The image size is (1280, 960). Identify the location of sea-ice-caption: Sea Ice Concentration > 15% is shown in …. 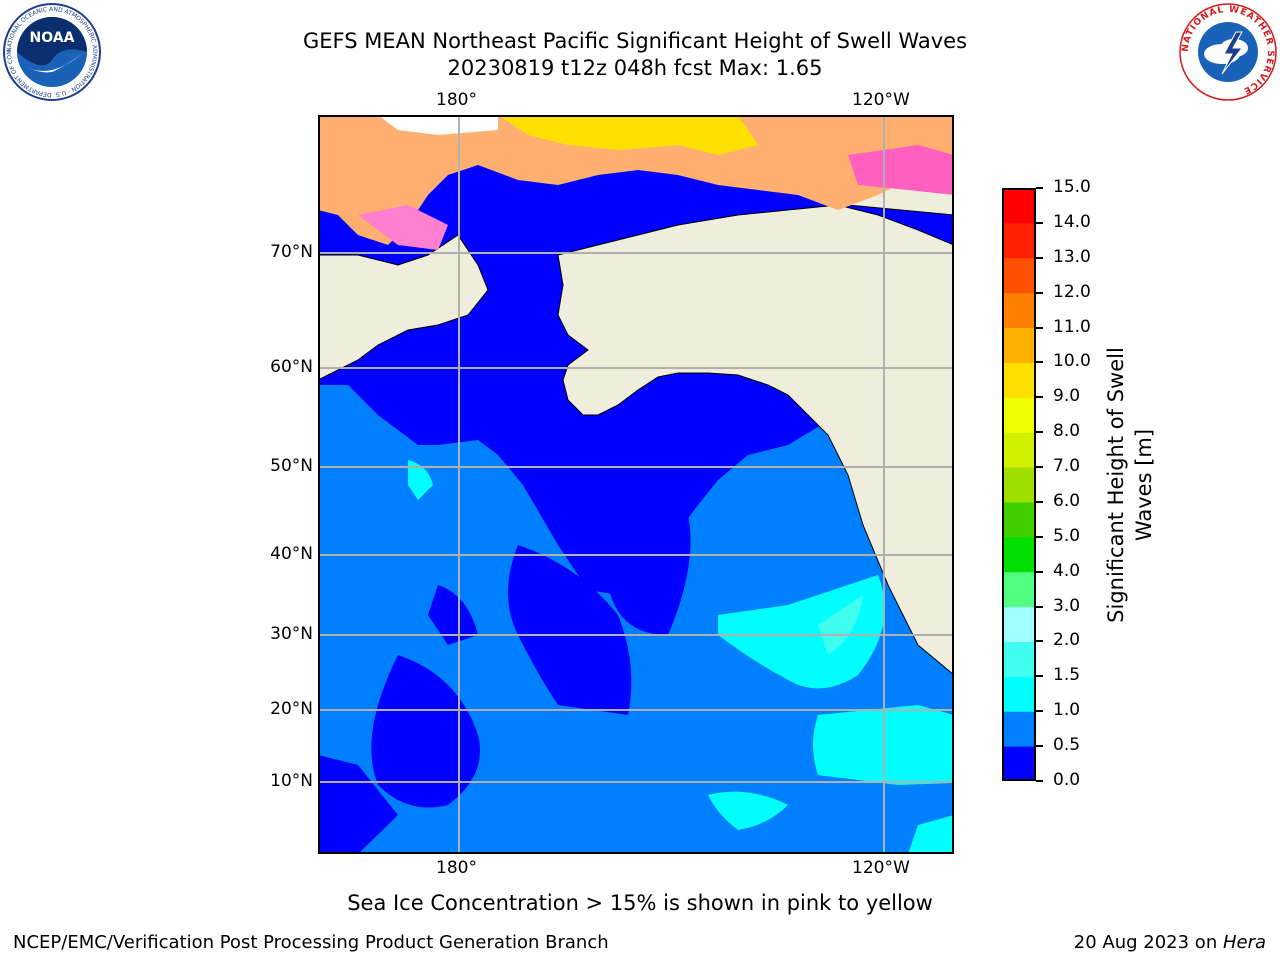
(640, 903).